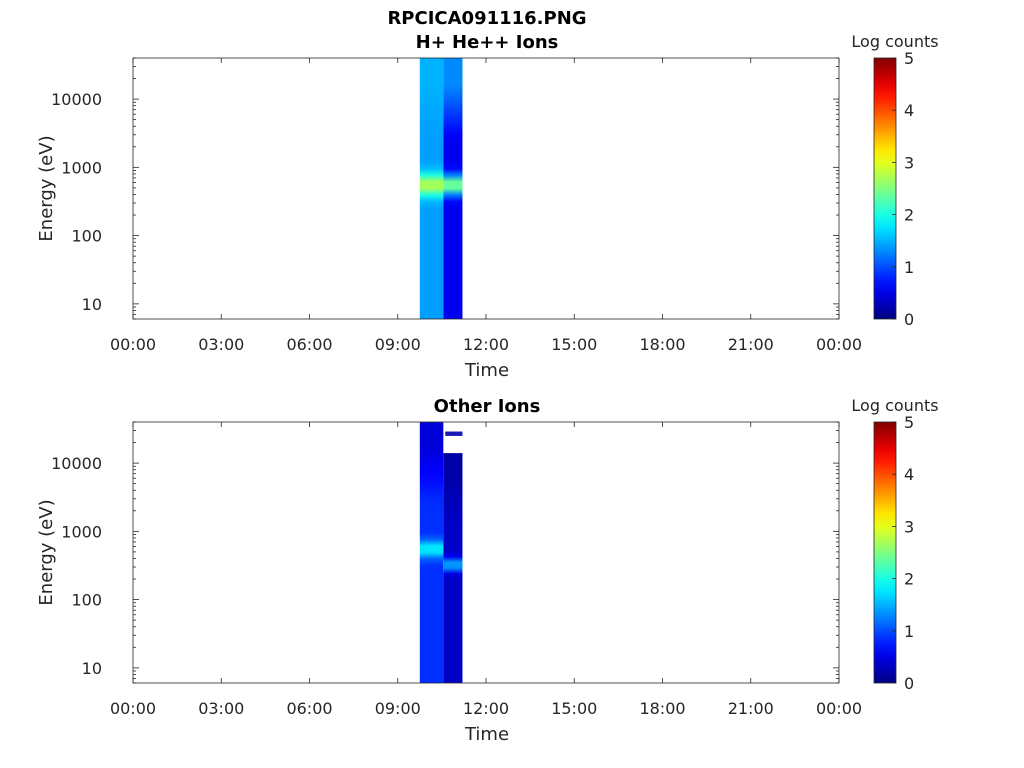 Image resolution: width=1024 pixels, height=768 pixels. What do you see at coordinates (486, 18) in the screenshot?
I see `figure-title: RPCICA091116.PNG` at bounding box center [486, 18].